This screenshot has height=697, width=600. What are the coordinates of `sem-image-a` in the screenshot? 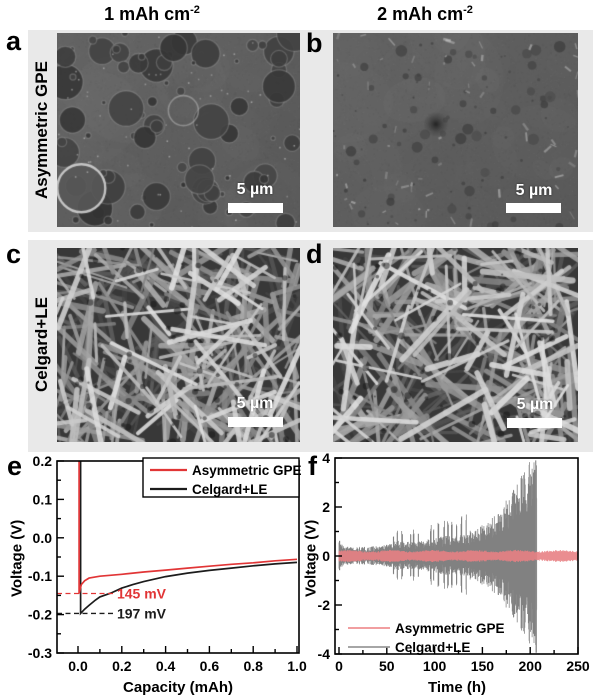 It's located at (178, 130).